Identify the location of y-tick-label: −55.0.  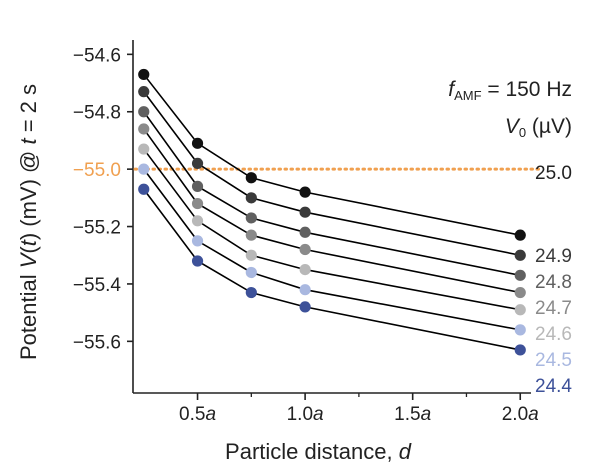
(97, 170).